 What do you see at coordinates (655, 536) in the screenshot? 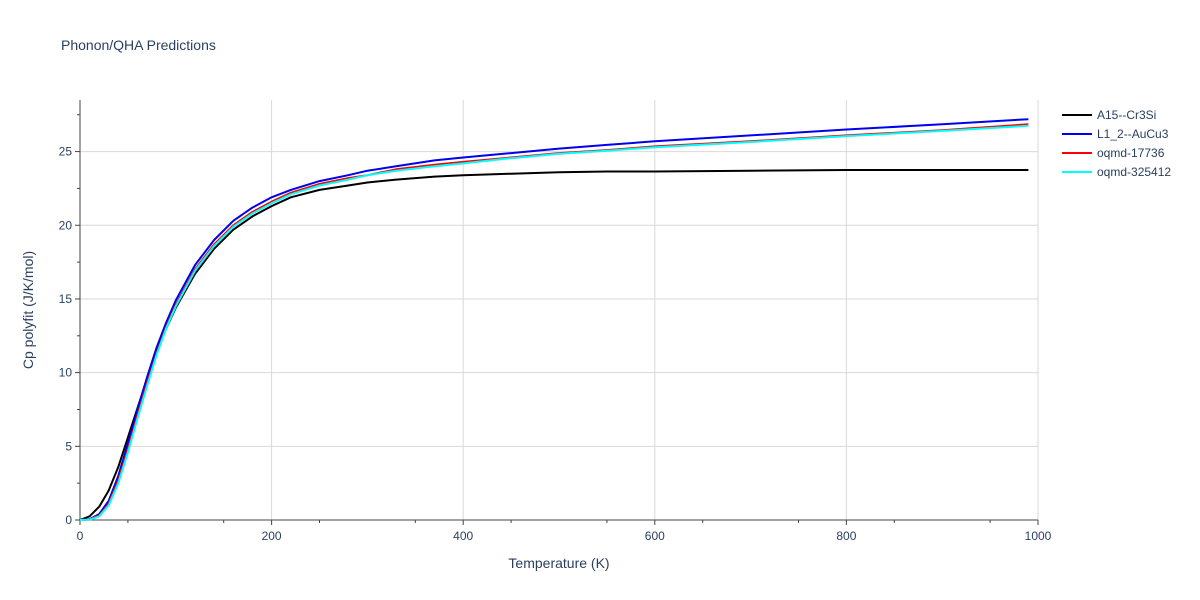
I see `x-tick-label: 600` at bounding box center [655, 536].